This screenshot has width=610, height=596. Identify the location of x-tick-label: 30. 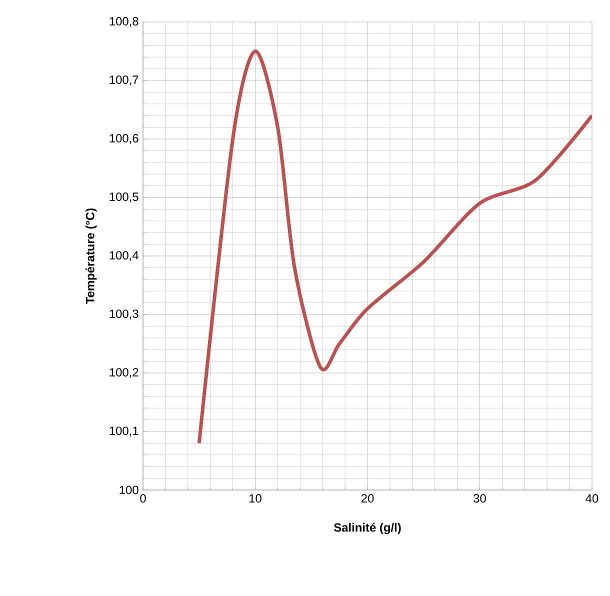
(480, 498).